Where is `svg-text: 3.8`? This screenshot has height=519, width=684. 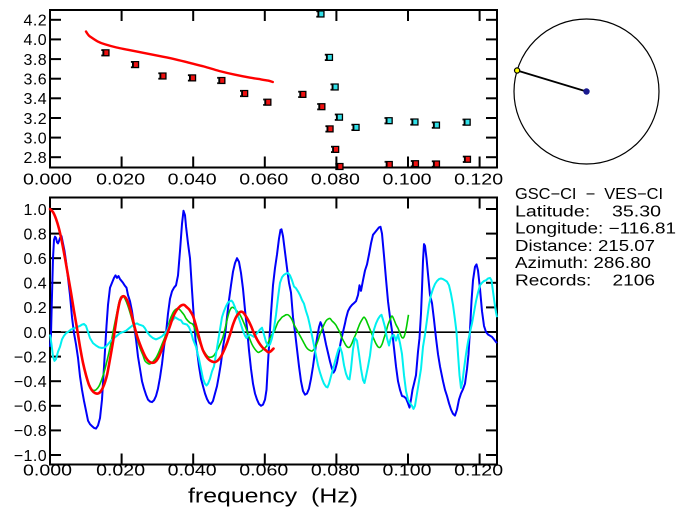
svg-text: 3.8 is located at coordinates (35, 60).